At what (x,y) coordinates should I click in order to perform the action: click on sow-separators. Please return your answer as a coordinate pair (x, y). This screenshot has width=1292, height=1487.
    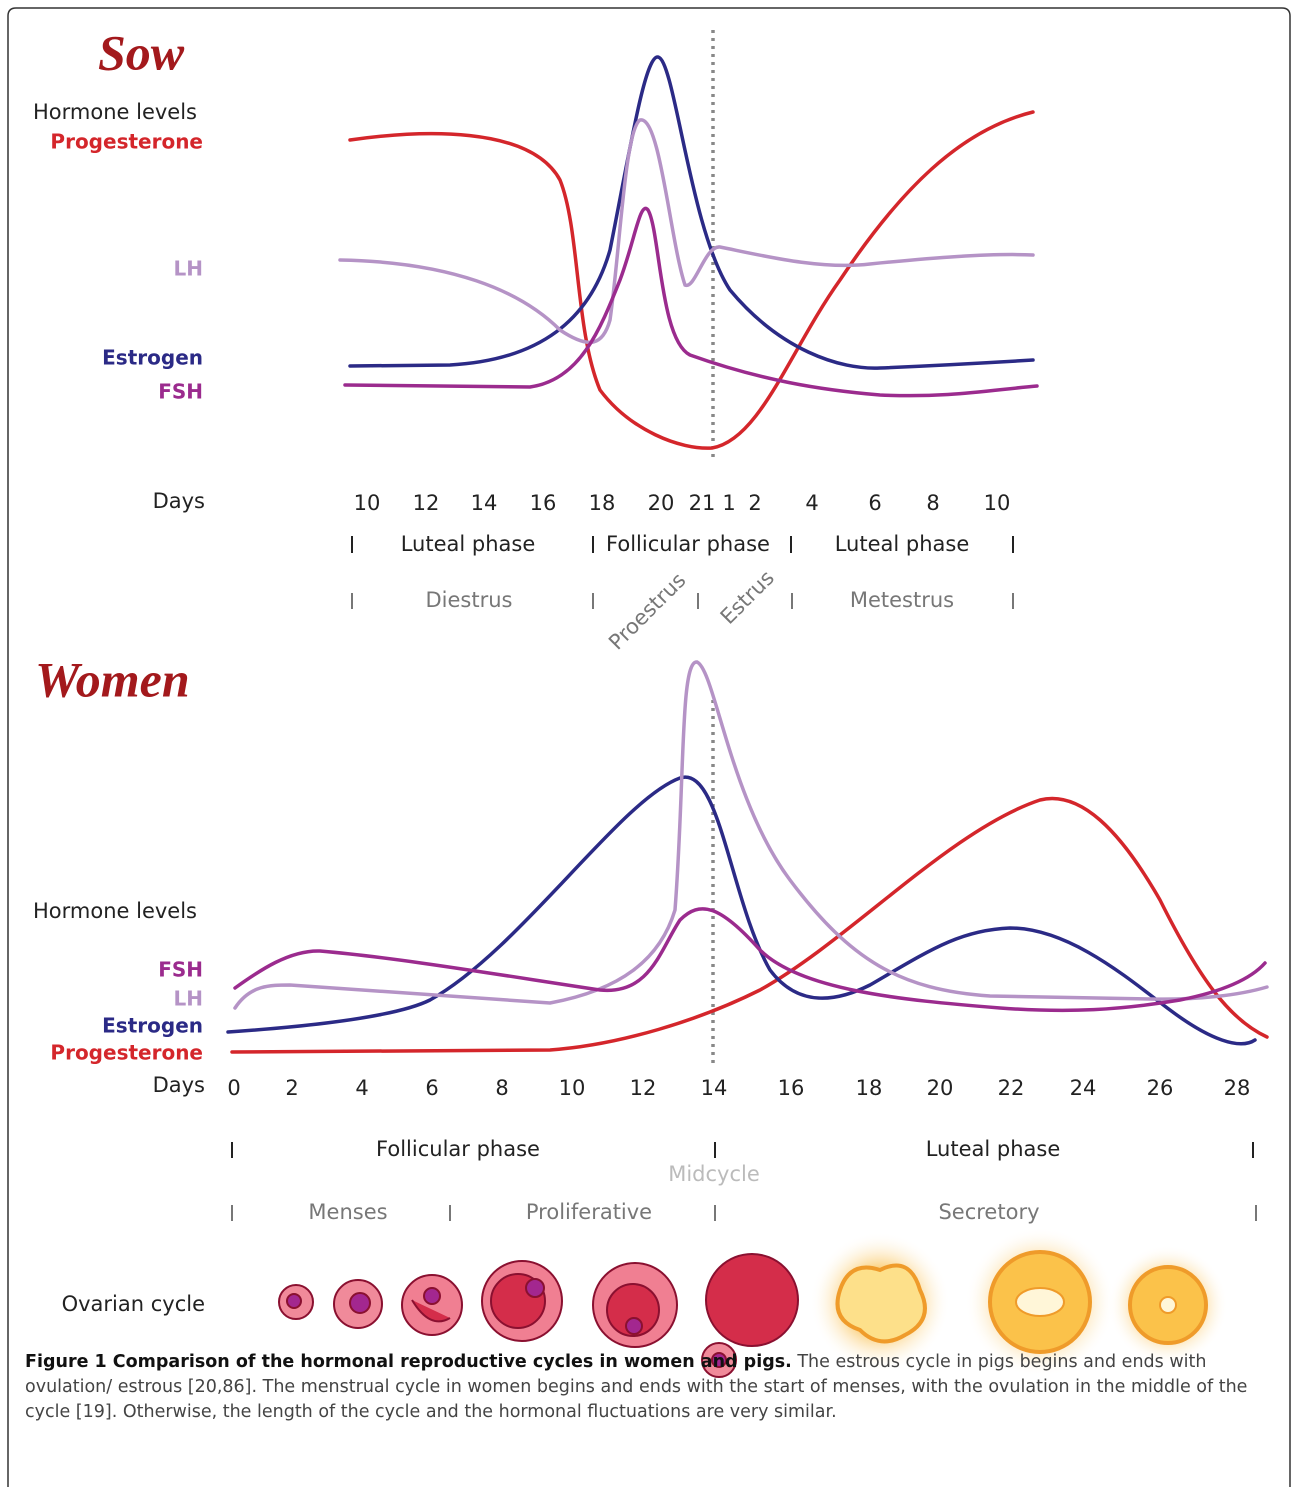
    Looking at the image, I should click on (682, 572).